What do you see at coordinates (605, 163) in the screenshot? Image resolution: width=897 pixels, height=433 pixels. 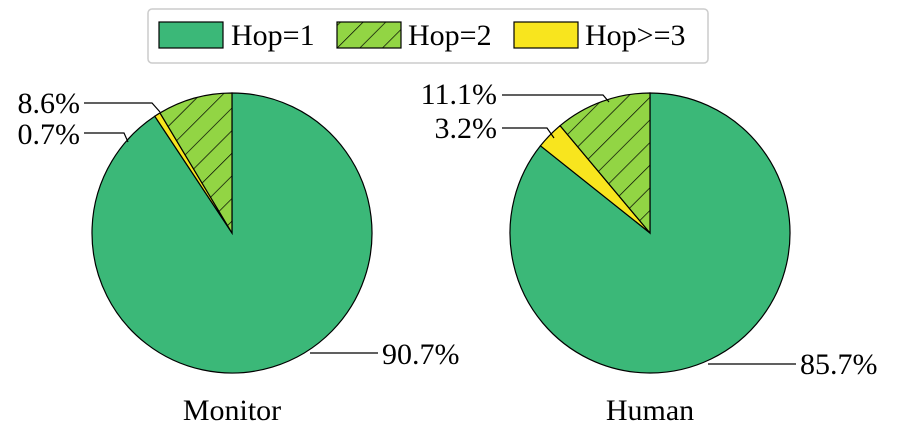 I see `pie-slice-human-hop2` at bounding box center [605, 163].